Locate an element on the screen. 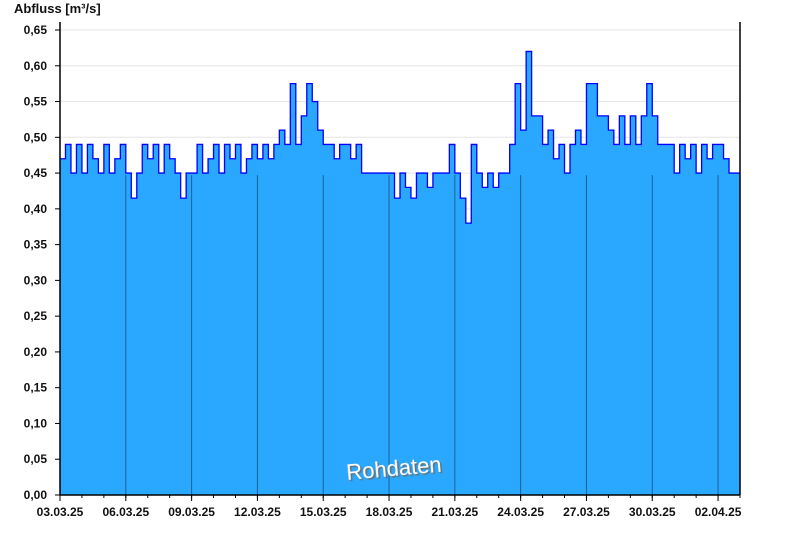  x-tick-label: 12.03.25 is located at coordinates (257, 512).